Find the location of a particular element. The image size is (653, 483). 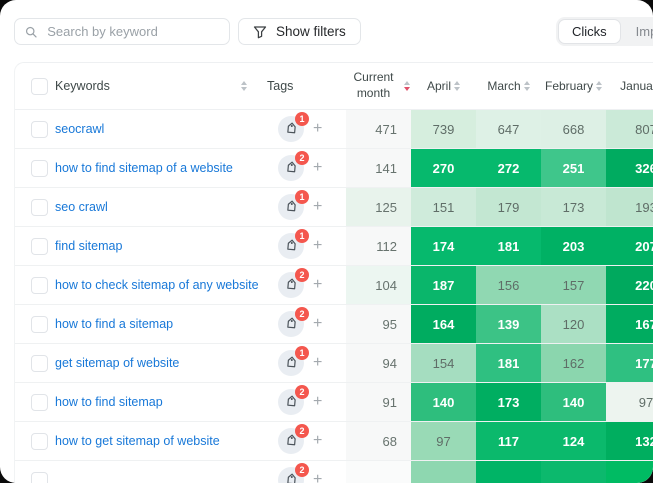

month-cell is located at coordinates (508, 472).